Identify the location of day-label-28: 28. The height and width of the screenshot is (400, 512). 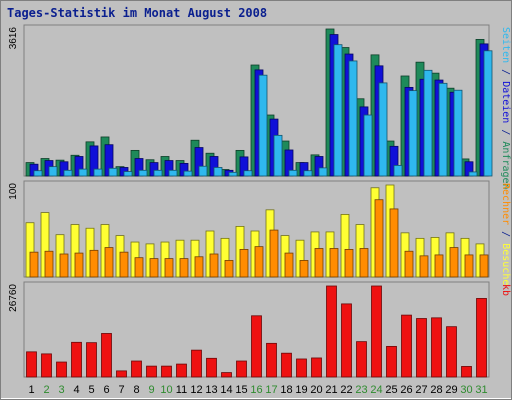
(436, 390).